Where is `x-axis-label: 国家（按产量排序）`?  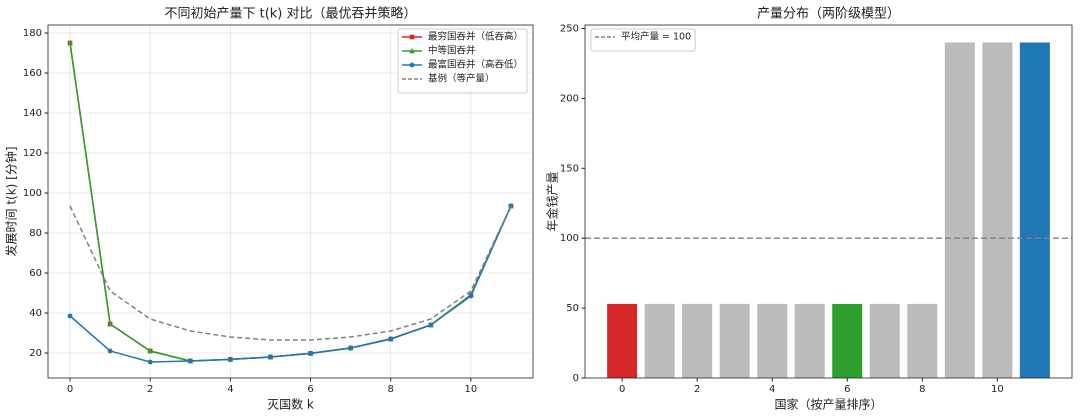 x-axis-label: 国家（按产量排序） is located at coordinates (828, 404).